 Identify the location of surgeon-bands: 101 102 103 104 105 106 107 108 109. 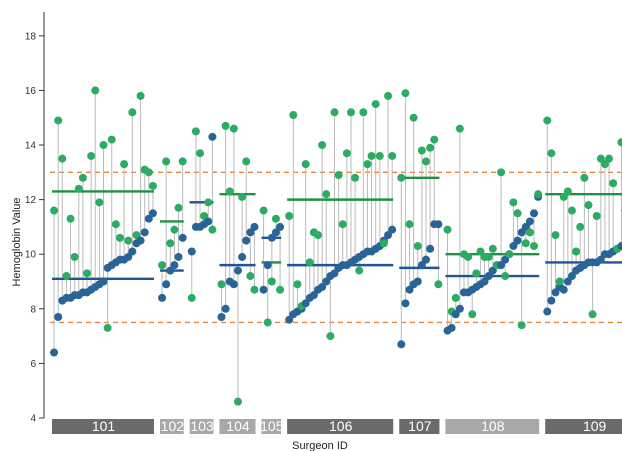
(337, 426).